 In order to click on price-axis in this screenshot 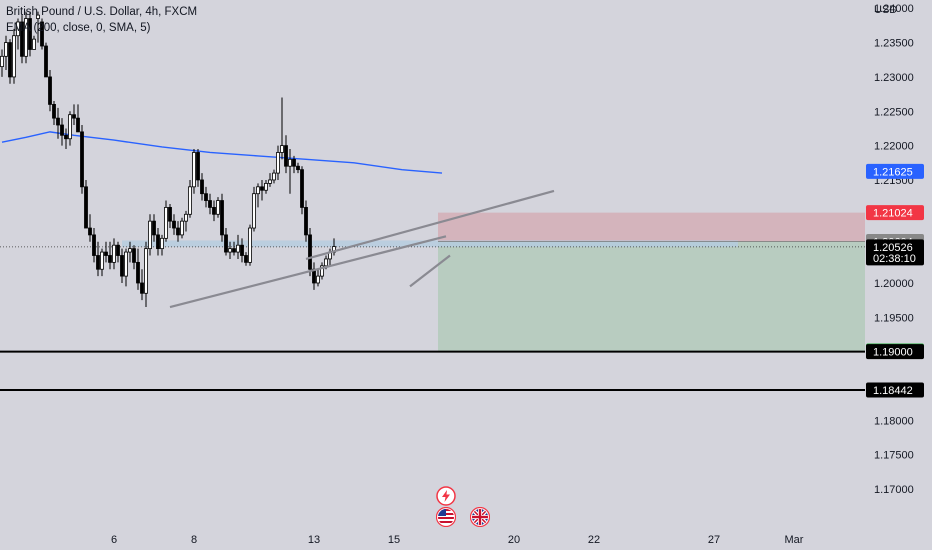, I will do `click(899, 275)`.